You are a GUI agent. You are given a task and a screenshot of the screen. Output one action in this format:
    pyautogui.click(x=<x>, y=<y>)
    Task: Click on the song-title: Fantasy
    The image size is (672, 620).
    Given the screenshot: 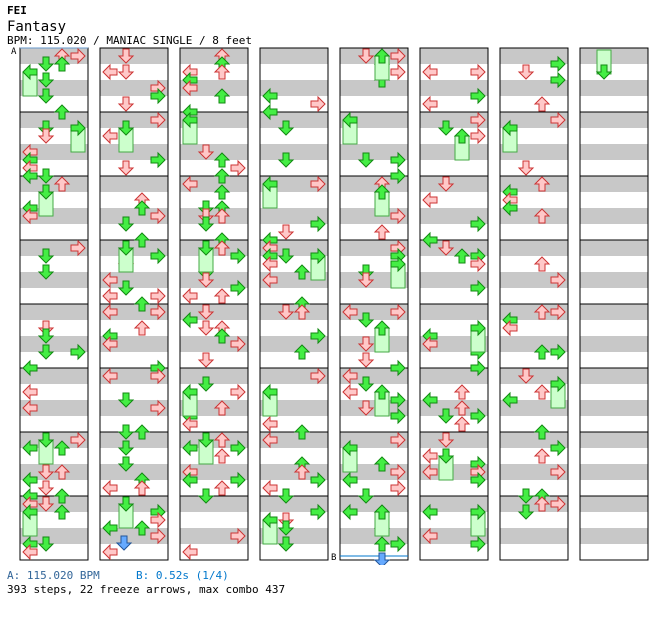 What is the action you would take?
    pyautogui.click(x=37, y=27)
    